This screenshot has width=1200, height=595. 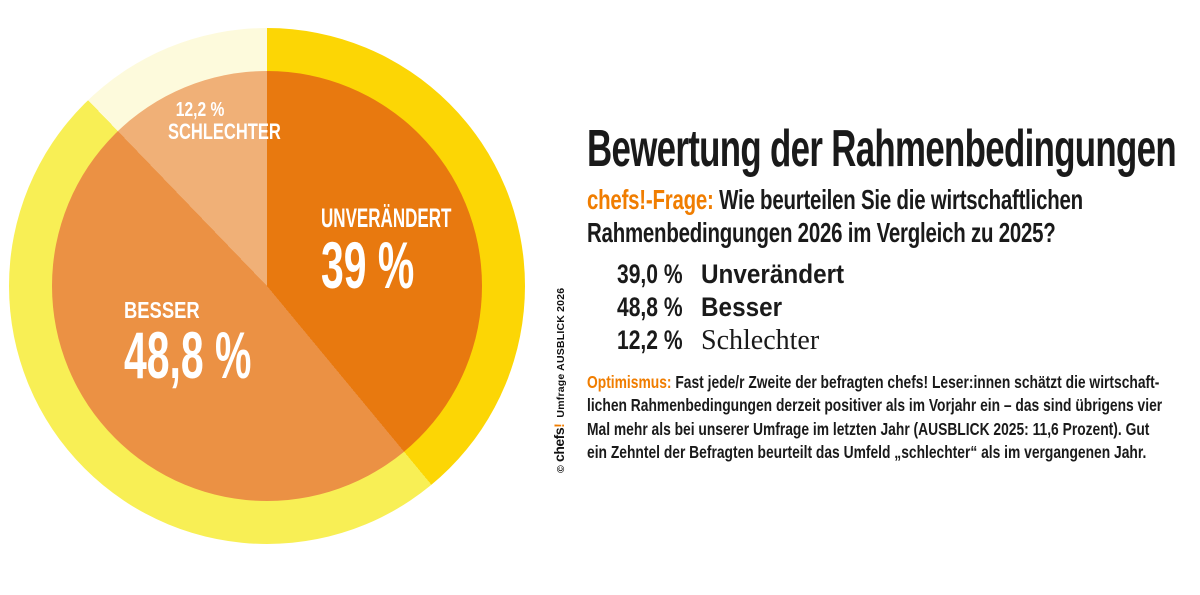 What do you see at coordinates (561, 352) in the screenshot?
I see `credit-text: Umfrage AUSBLICK 2026` at bounding box center [561, 352].